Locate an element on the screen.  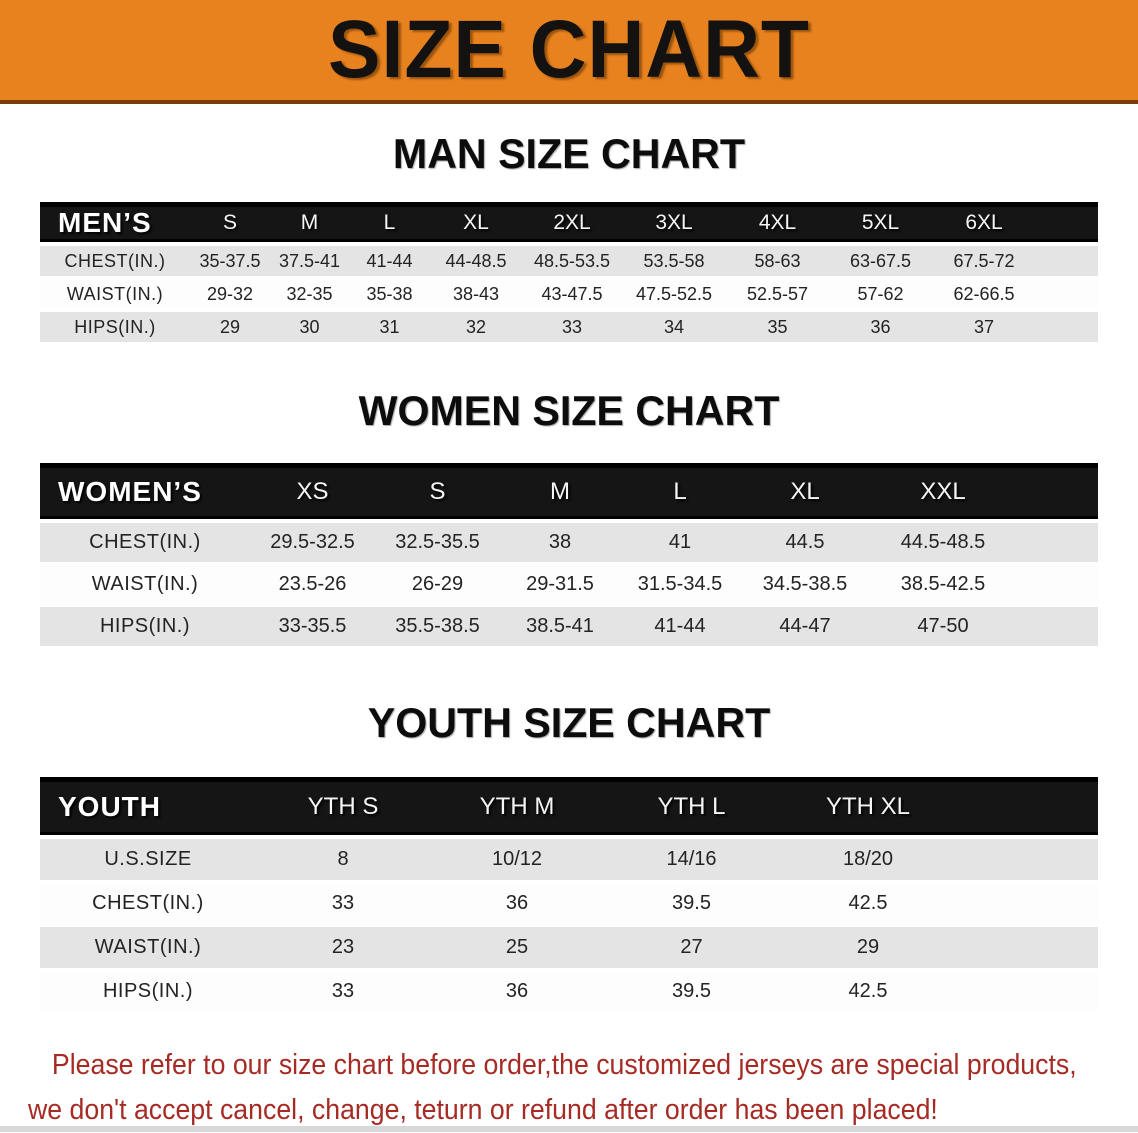
row-label: CHEST(IN.) is located at coordinates (148, 905).